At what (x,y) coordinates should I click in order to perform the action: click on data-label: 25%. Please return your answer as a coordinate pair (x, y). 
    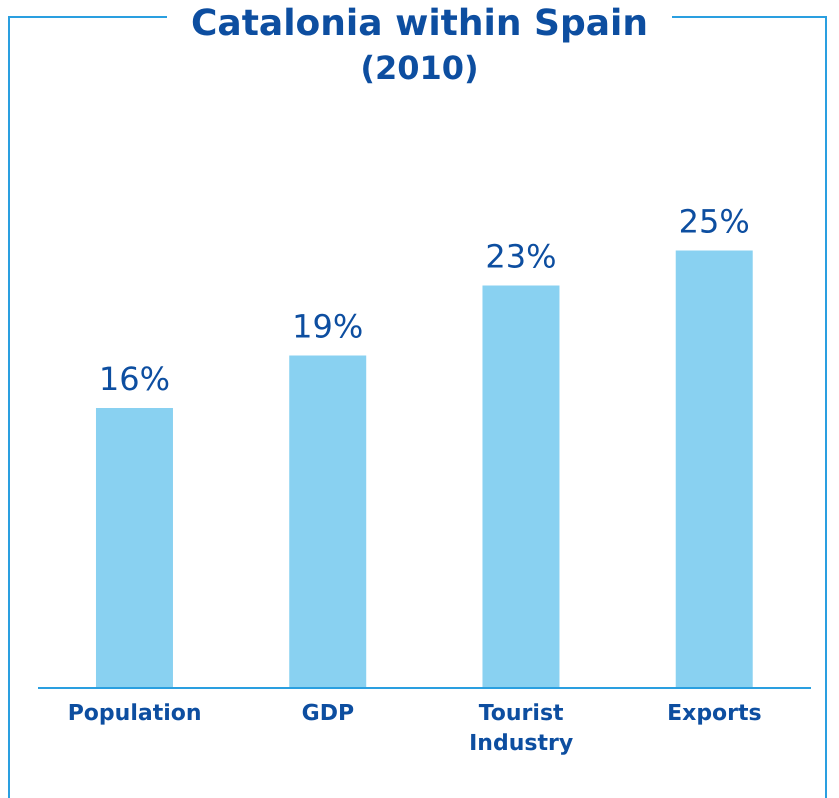
    Looking at the image, I should click on (714, 221).